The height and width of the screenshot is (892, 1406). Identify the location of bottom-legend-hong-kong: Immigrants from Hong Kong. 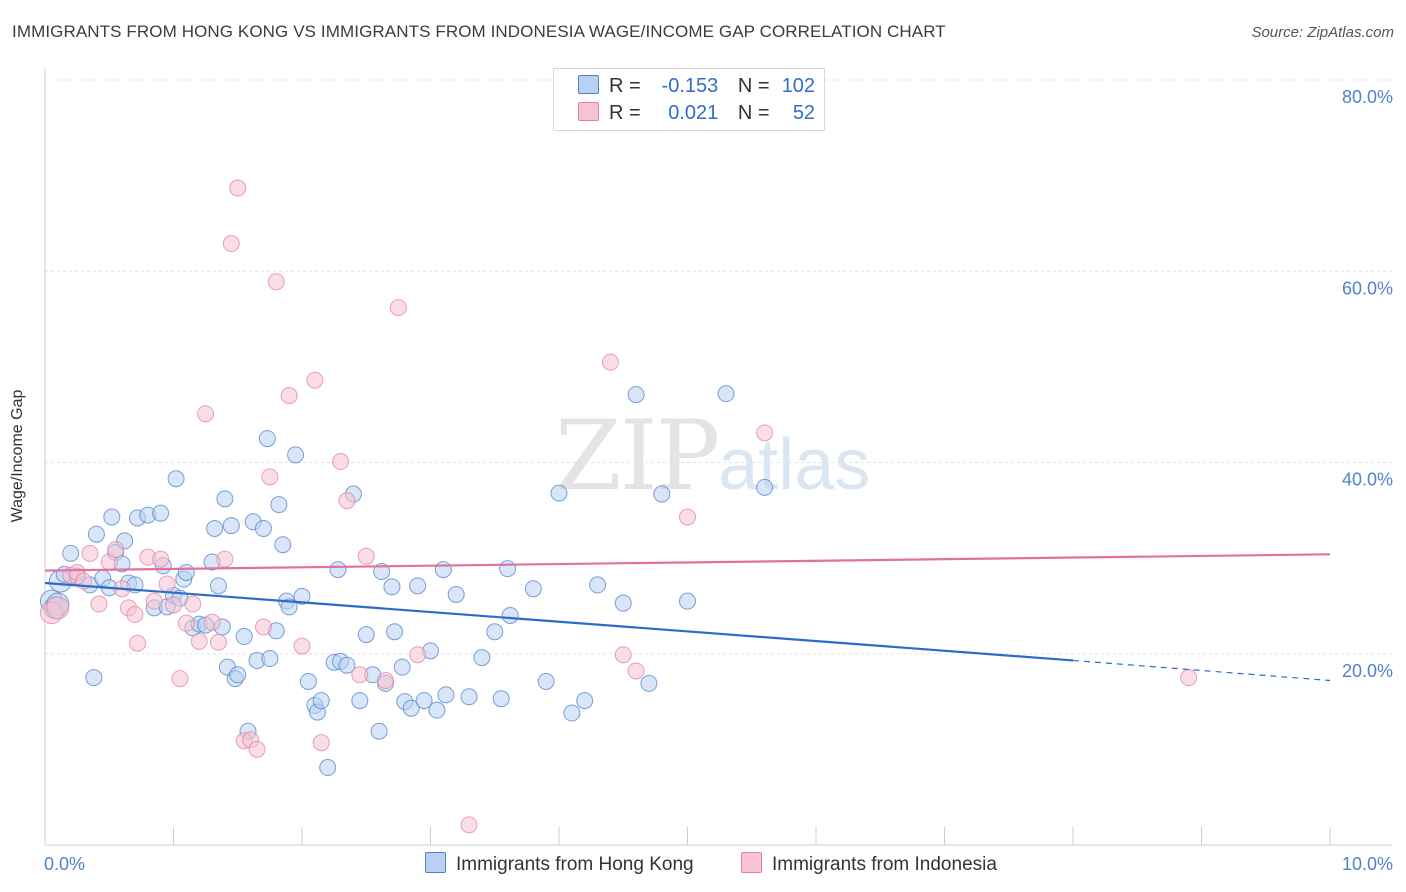
(559, 864).